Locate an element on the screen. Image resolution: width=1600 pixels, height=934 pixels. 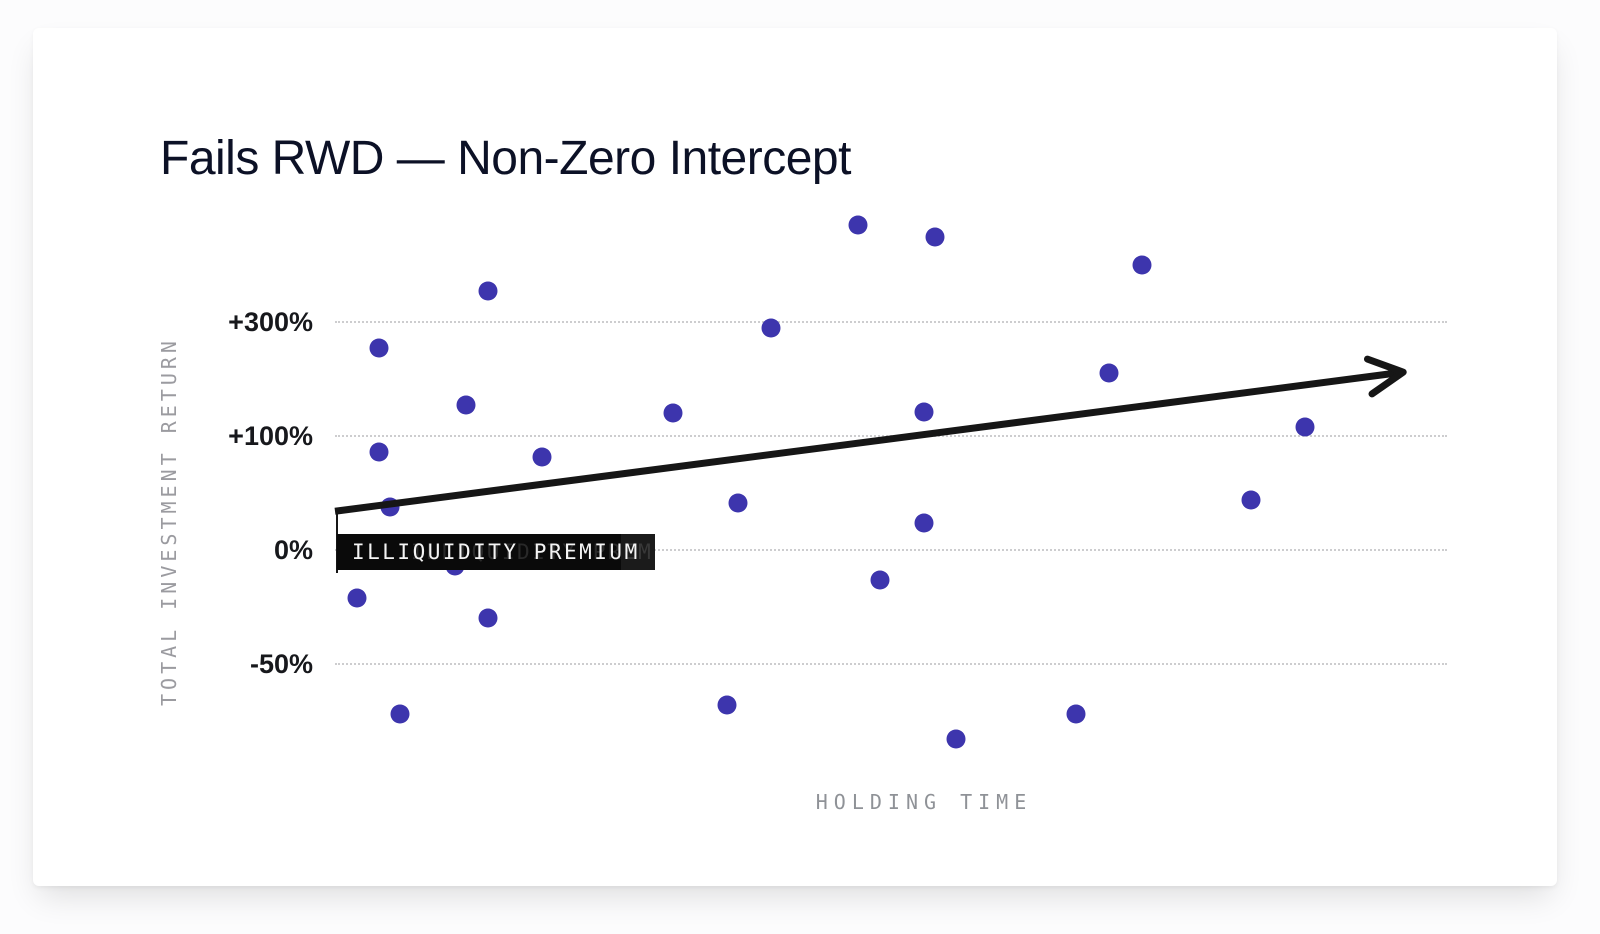
chart-title: Fails RWD — Non-Zero Intercept is located at coordinates (505, 158).